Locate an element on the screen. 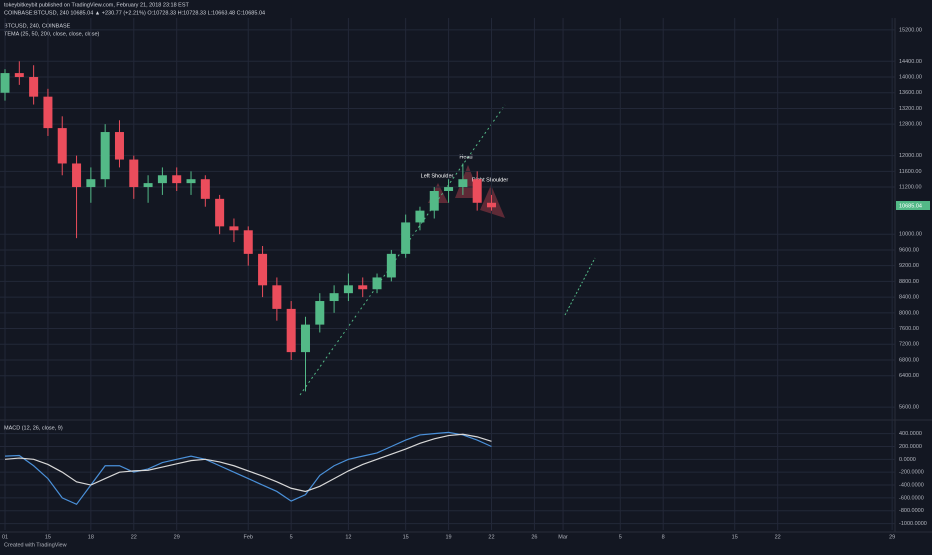  pane-title: MACD (12, 26, close, 9) is located at coordinates (33, 428).